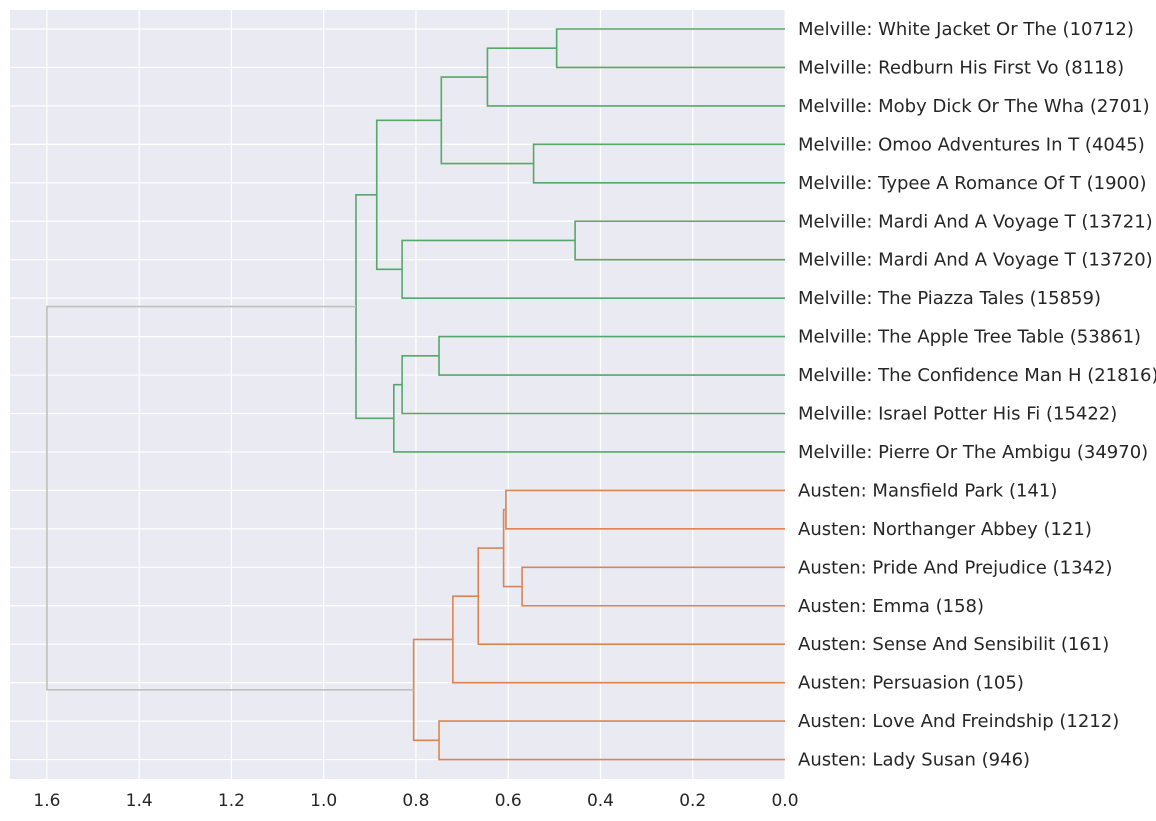 Image resolution: width=1156 pixels, height=821 pixels. Describe the element at coordinates (911, 683) in the screenshot. I see `leaf-label: Austen: Persuasion (105)` at that location.